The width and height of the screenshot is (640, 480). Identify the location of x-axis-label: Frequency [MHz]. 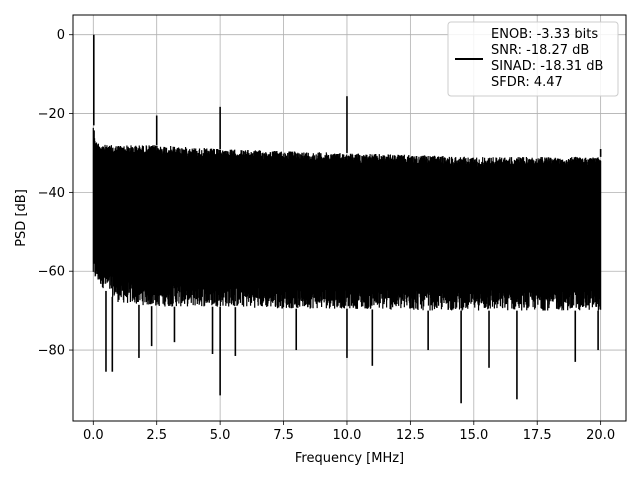
(349, 458).